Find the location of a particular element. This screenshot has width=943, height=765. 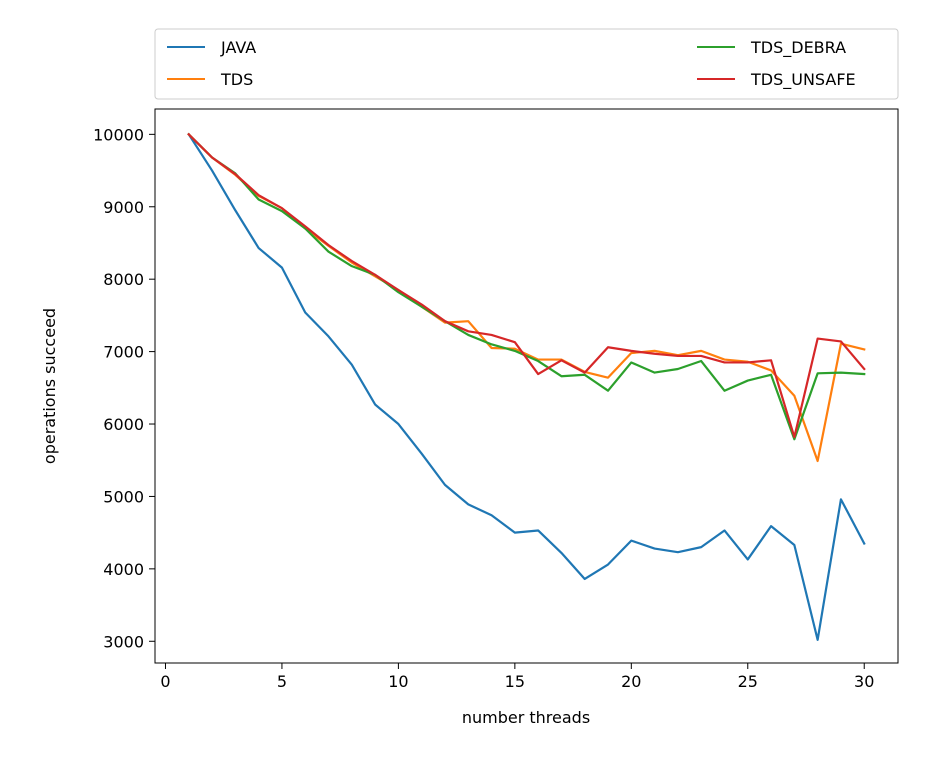

y-tick-label: 5000 is located at coordinates (123, 496).